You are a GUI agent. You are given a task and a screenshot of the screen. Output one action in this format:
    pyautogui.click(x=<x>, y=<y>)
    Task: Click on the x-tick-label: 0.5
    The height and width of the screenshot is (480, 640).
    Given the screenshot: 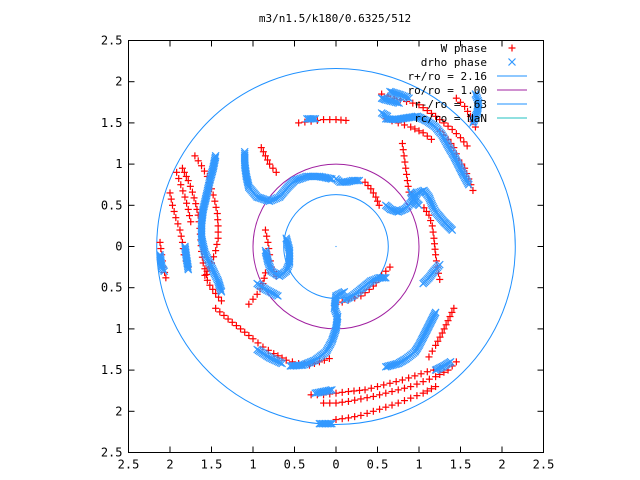 What is the action you would take?
    pyautogui.click(x=295, y=465)
    